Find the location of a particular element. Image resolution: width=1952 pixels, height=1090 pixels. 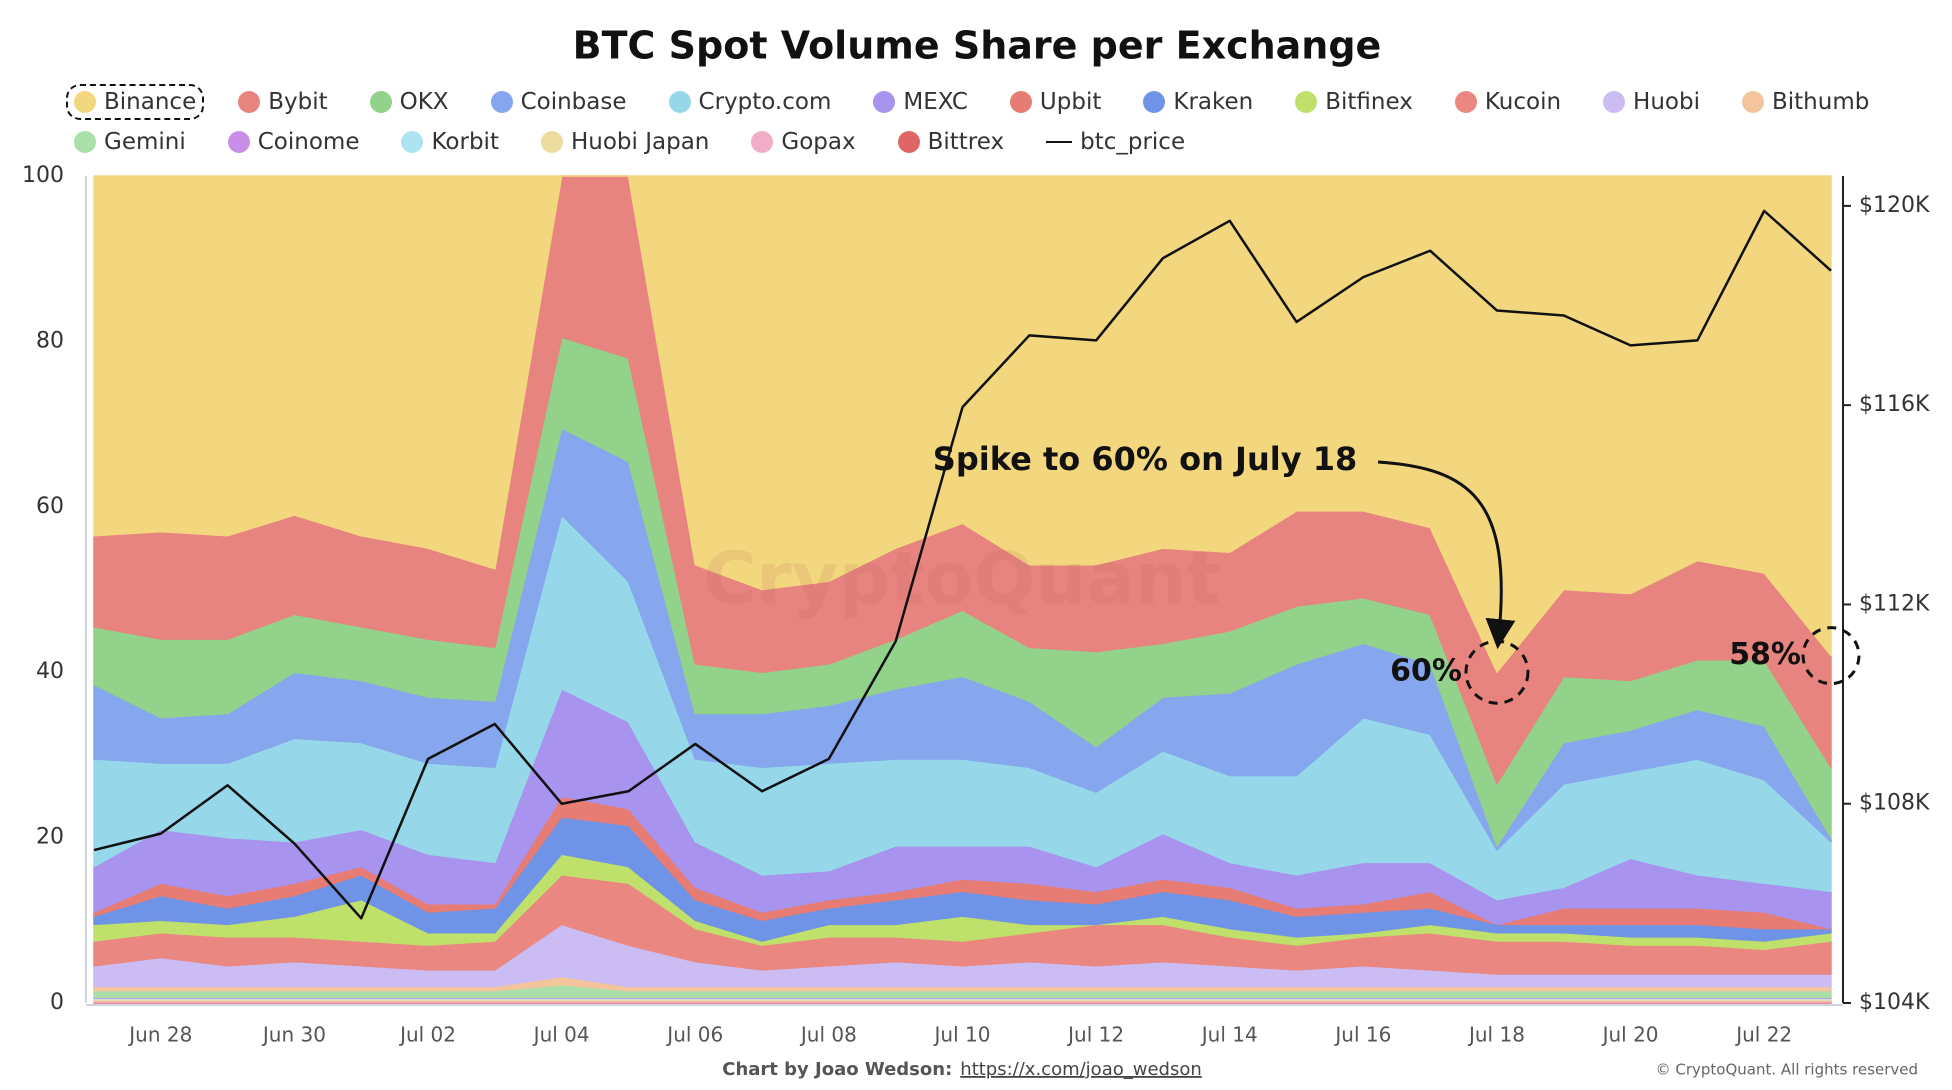

y-tick-label: 60 is located at coordinates (50, 506).